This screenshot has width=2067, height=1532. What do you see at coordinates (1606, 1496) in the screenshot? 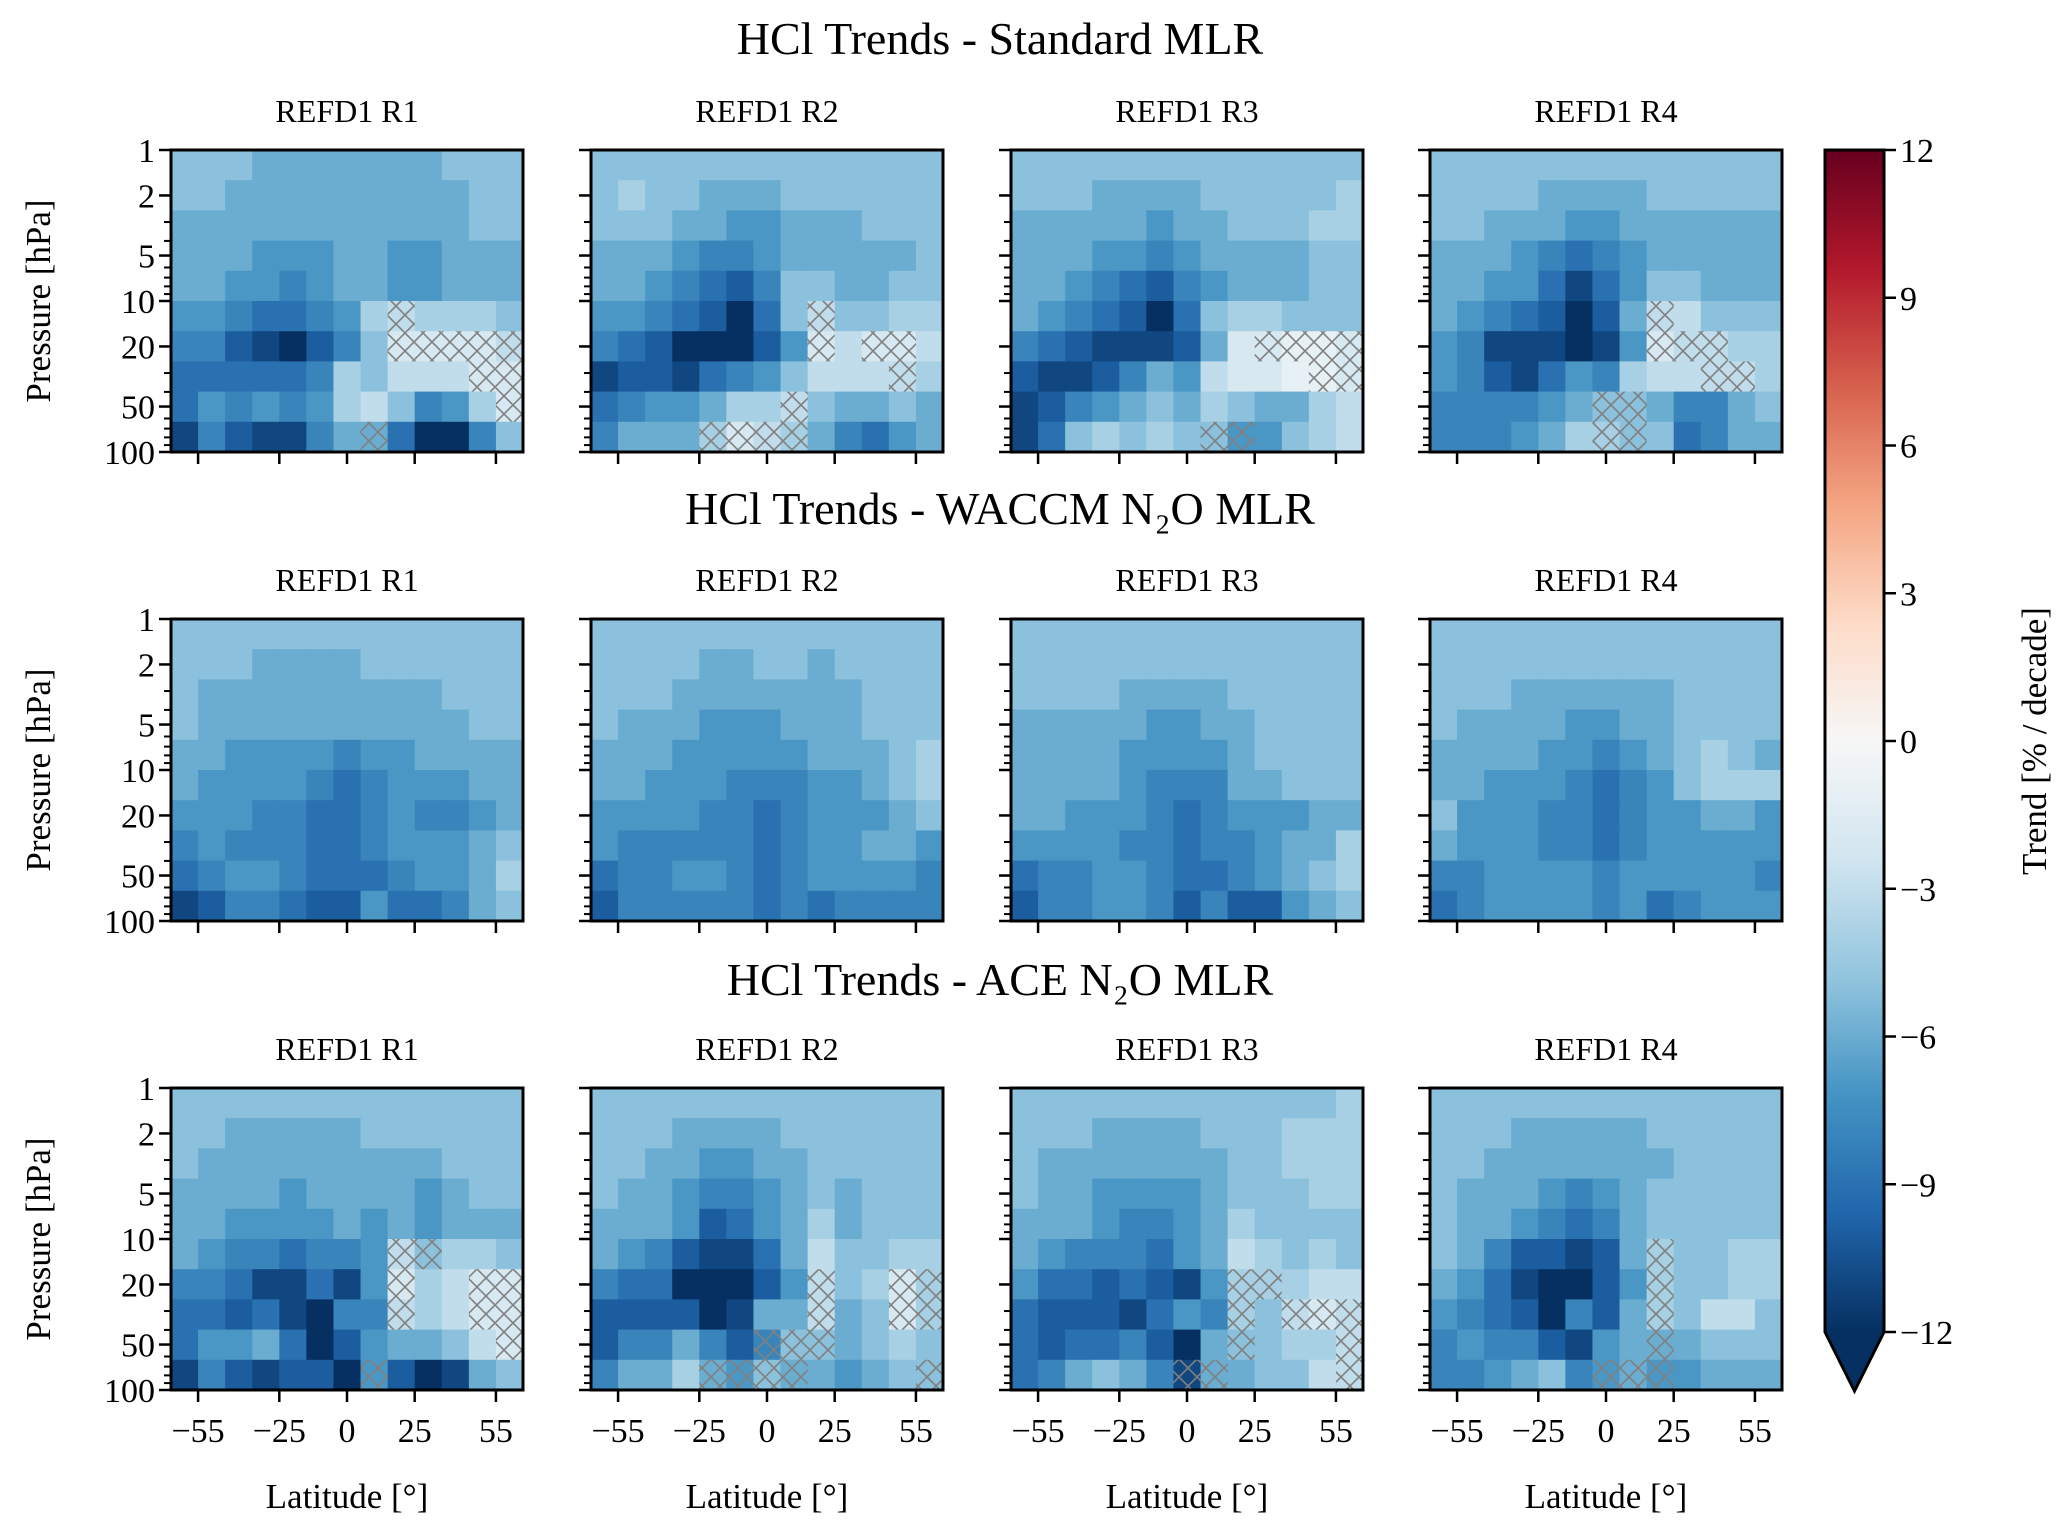
I see `x-axis-label: Latitude [°]` at bounding box center [1606, 1496].